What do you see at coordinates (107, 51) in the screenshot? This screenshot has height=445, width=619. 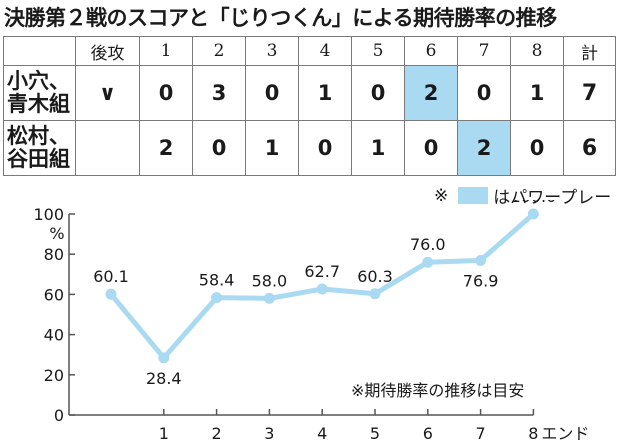 I see `header-cell: 後攻` at bounding box center [107, 51].